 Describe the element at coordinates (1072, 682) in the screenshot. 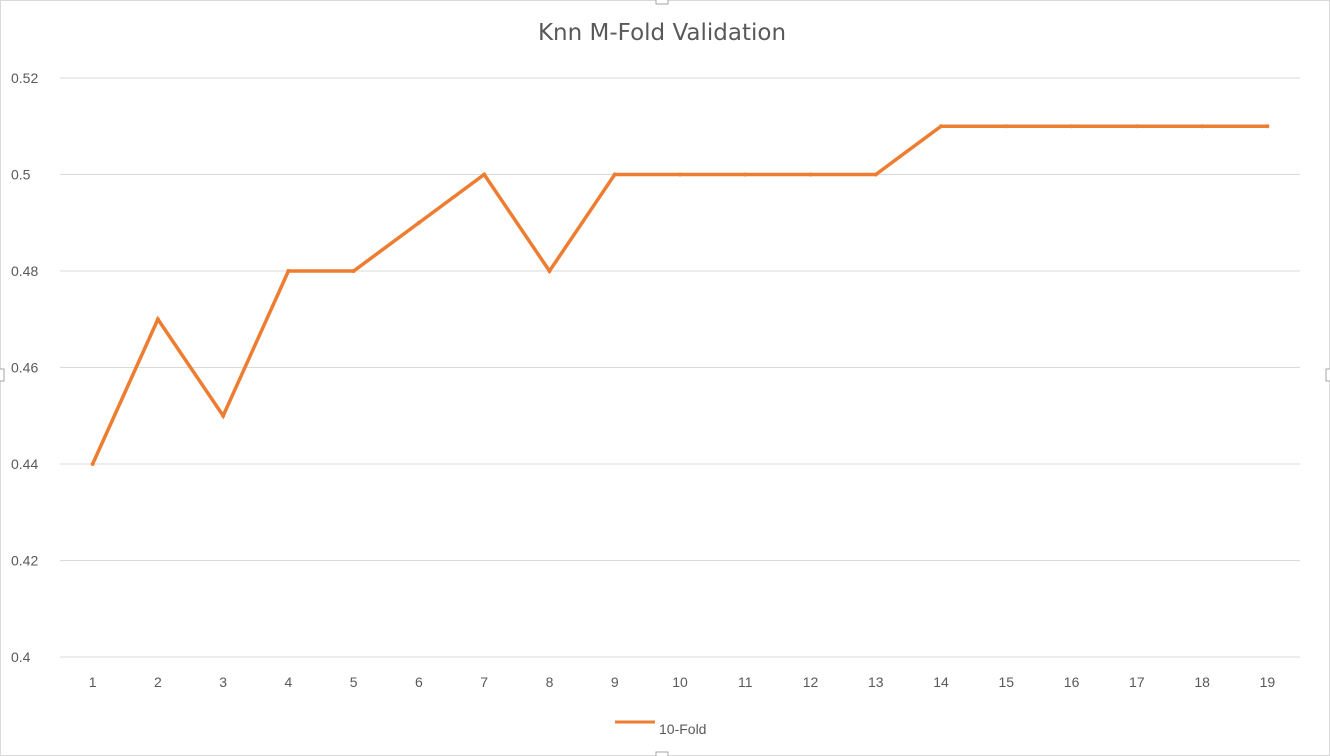

I see `x-tick-label: 16` at that location.